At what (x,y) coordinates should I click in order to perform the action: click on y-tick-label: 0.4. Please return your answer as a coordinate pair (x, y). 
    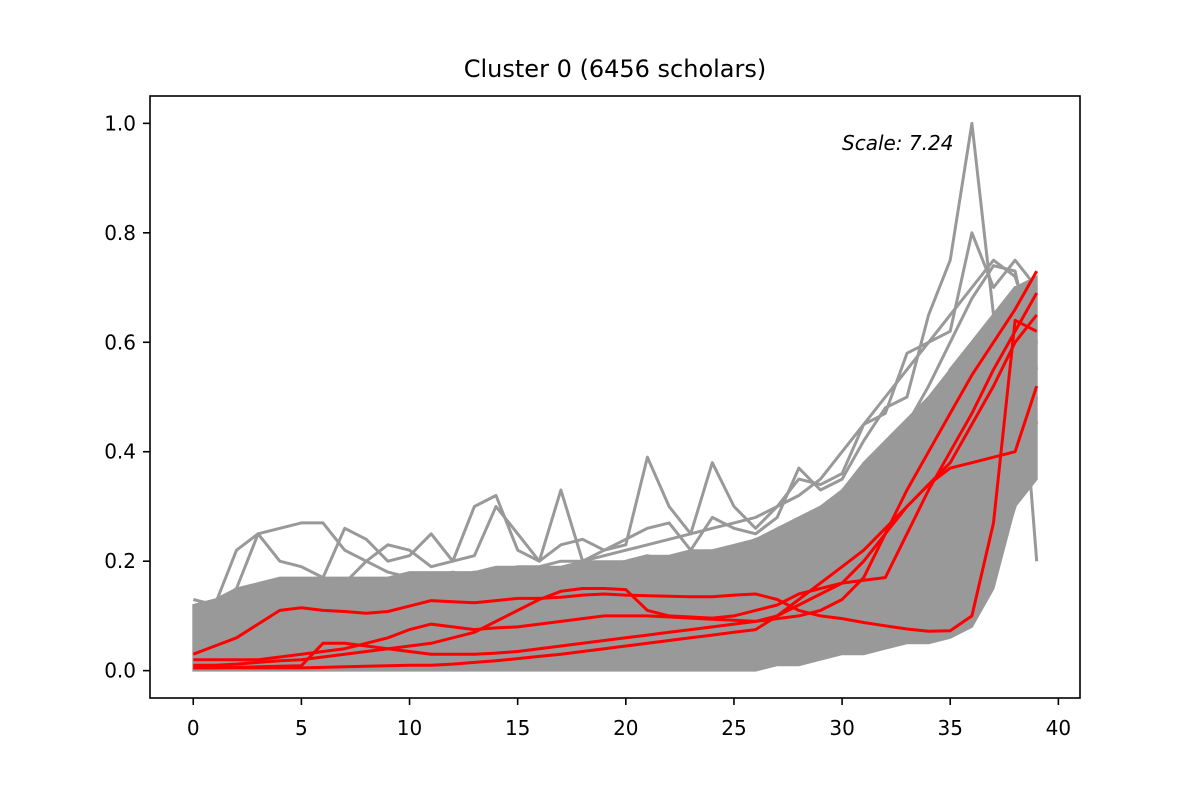
    Looking at the image, I should click on (120, 452).